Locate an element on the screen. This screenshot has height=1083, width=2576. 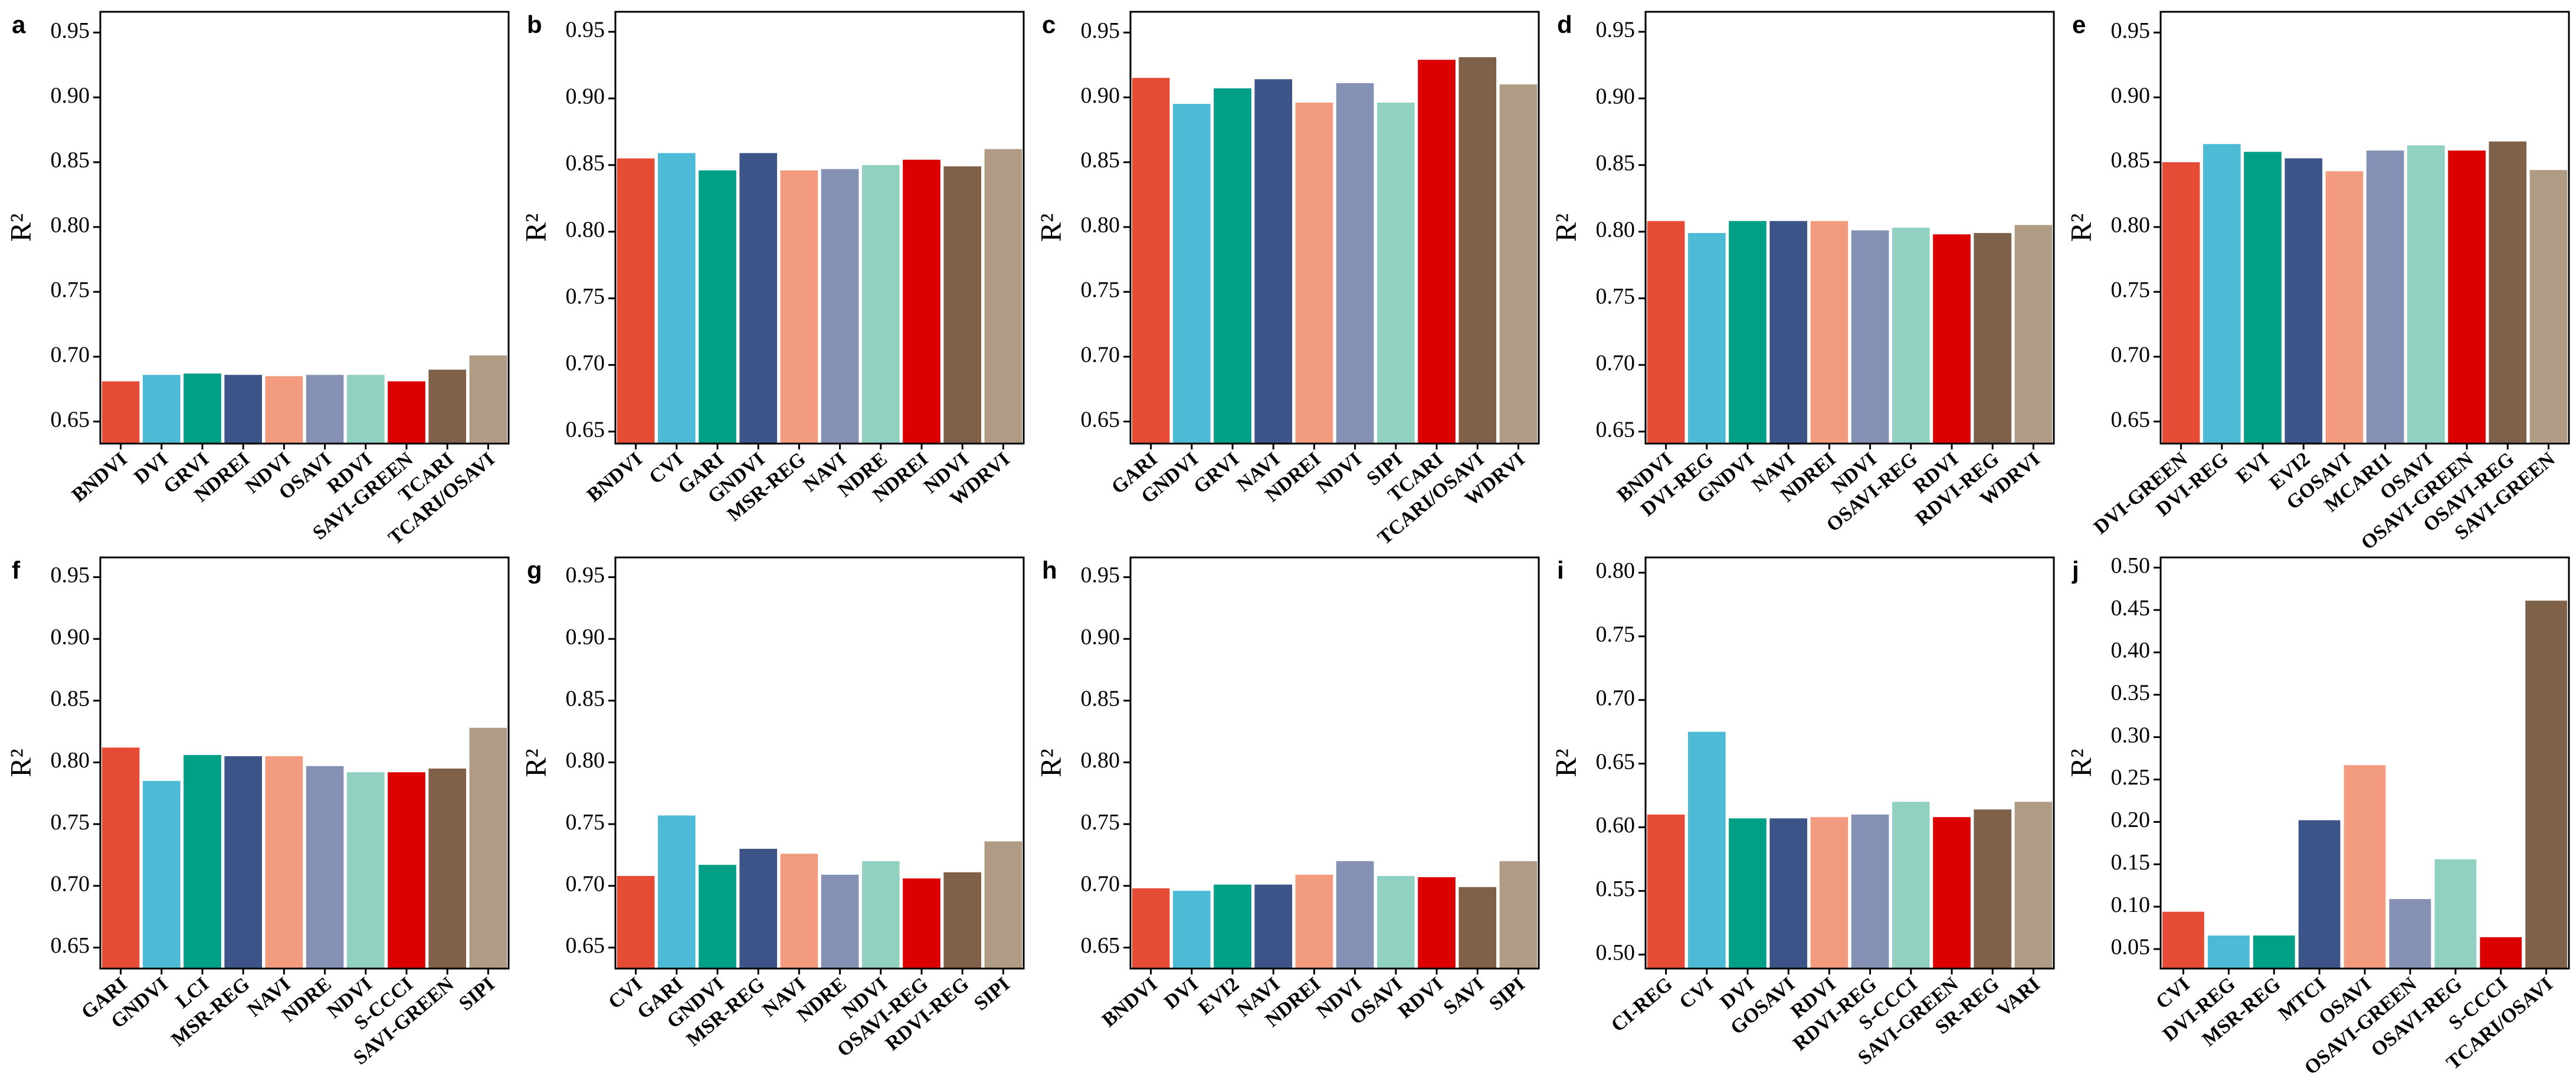
y-tick-label: 0.15 is located at coordinates (2131, 862).